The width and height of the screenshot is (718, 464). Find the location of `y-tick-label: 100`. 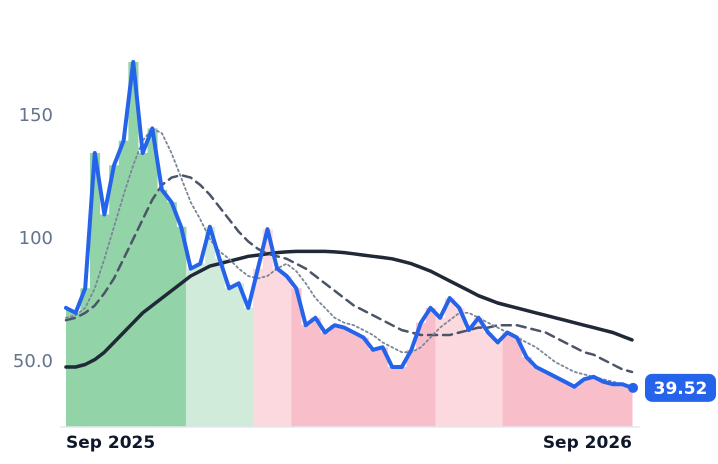

y-tick-label: 100 is located at coordinates (36, 238).